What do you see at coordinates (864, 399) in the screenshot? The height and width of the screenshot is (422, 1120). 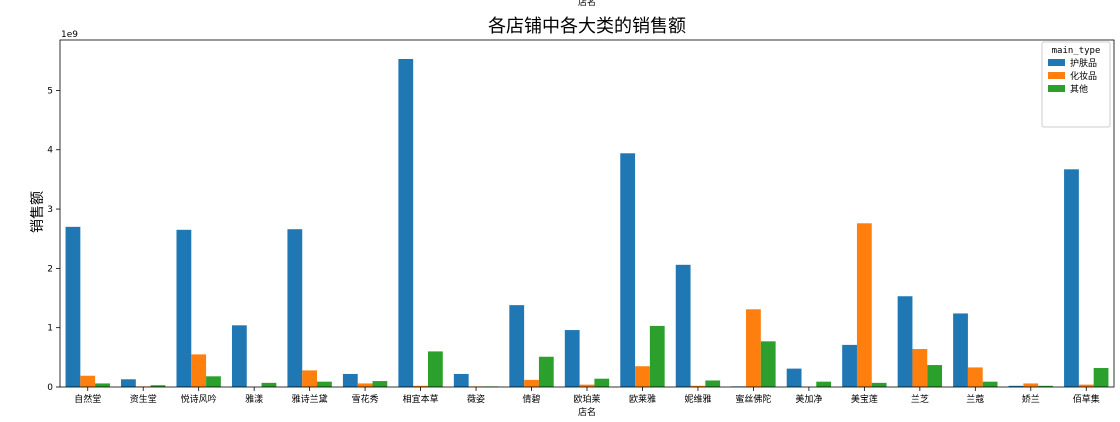 I see `x-tick-label: 美宝莲` at bounding box center [864, 399].